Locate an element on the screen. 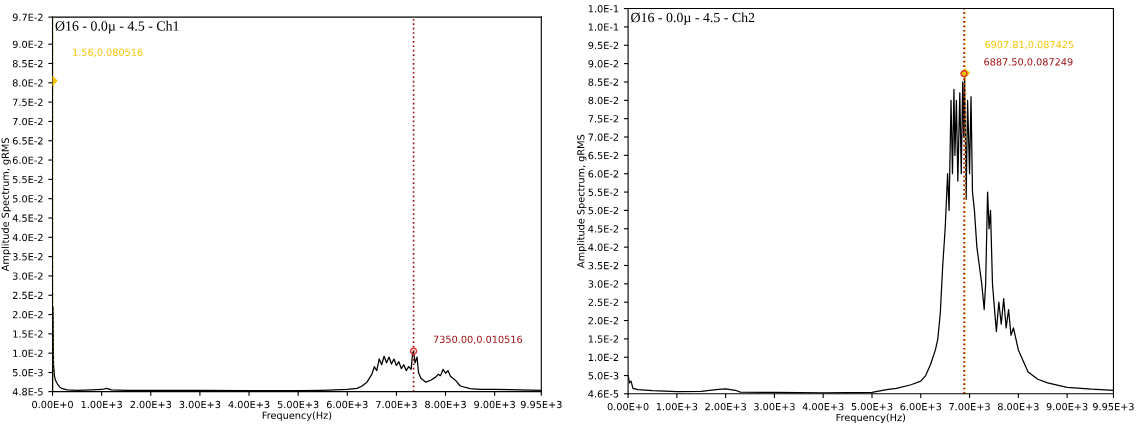  annotation: 1.56,0.080516 is located at coordinates (108, 52).